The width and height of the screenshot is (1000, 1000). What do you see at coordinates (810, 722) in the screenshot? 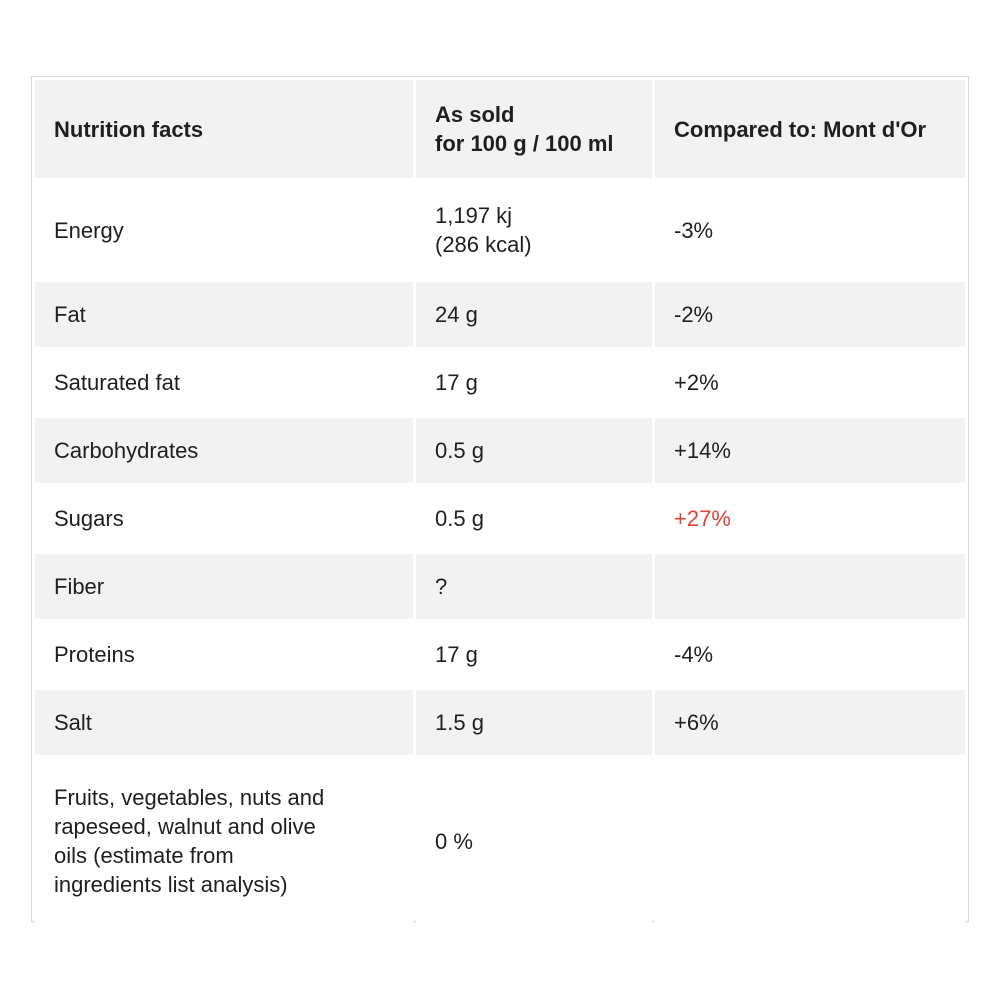
I see `compared-value: +6%` at bounding box center [810, 722].